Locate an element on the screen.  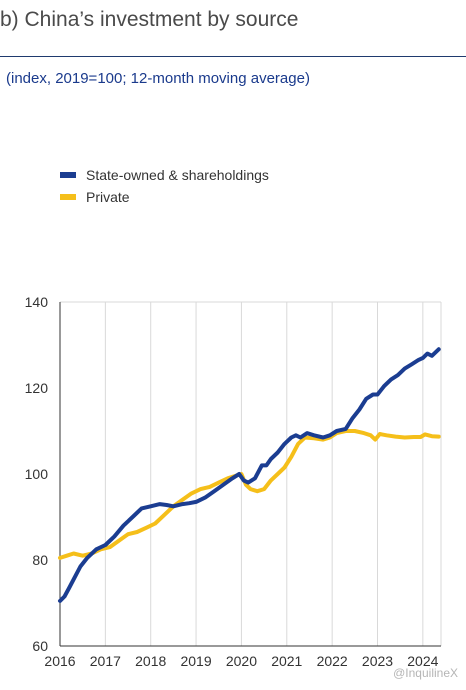
legend-swatch-private is located at coordinates (68, 197).